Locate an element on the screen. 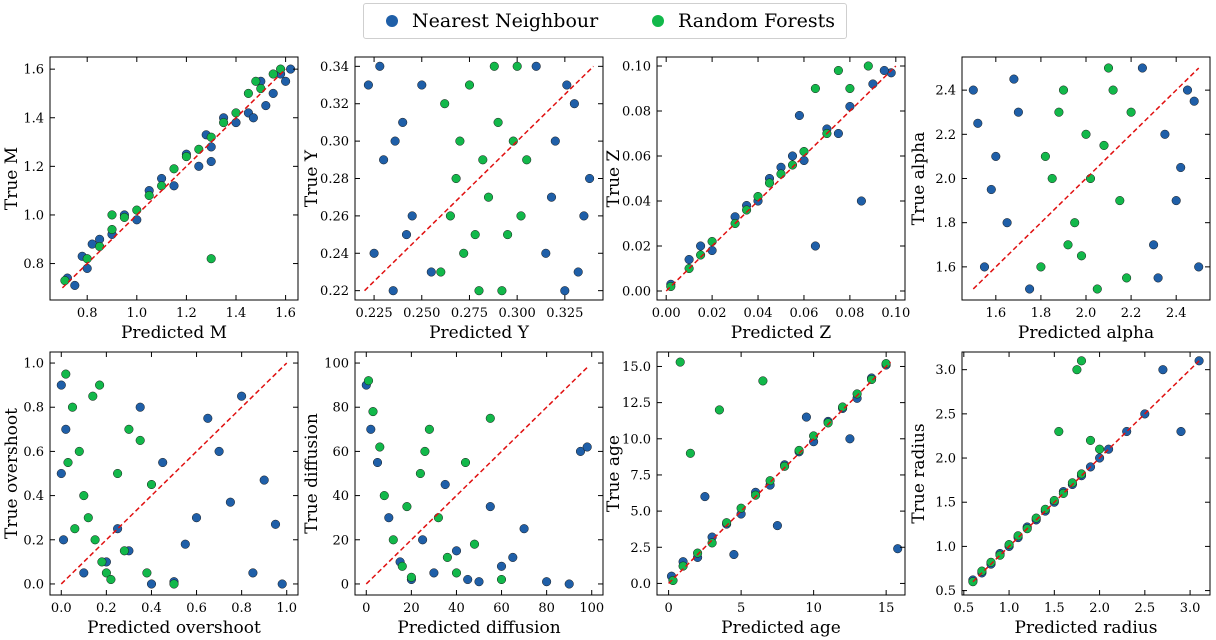 The image size is (1216, 640). x-tick-label: 2.4 is located at coordinates (1176, 313).